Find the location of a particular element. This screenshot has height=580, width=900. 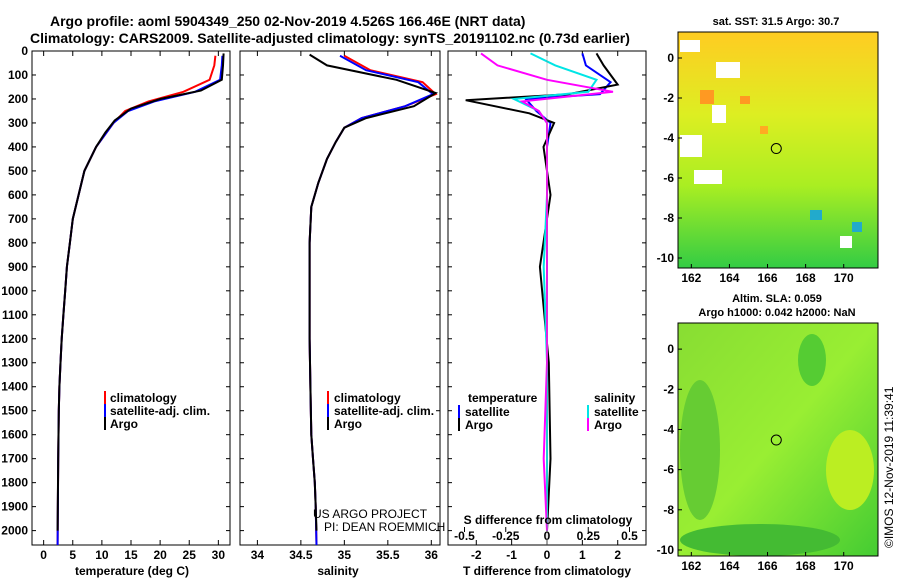

depth-tick-label: 1800 is located at coordinates (14, 483).